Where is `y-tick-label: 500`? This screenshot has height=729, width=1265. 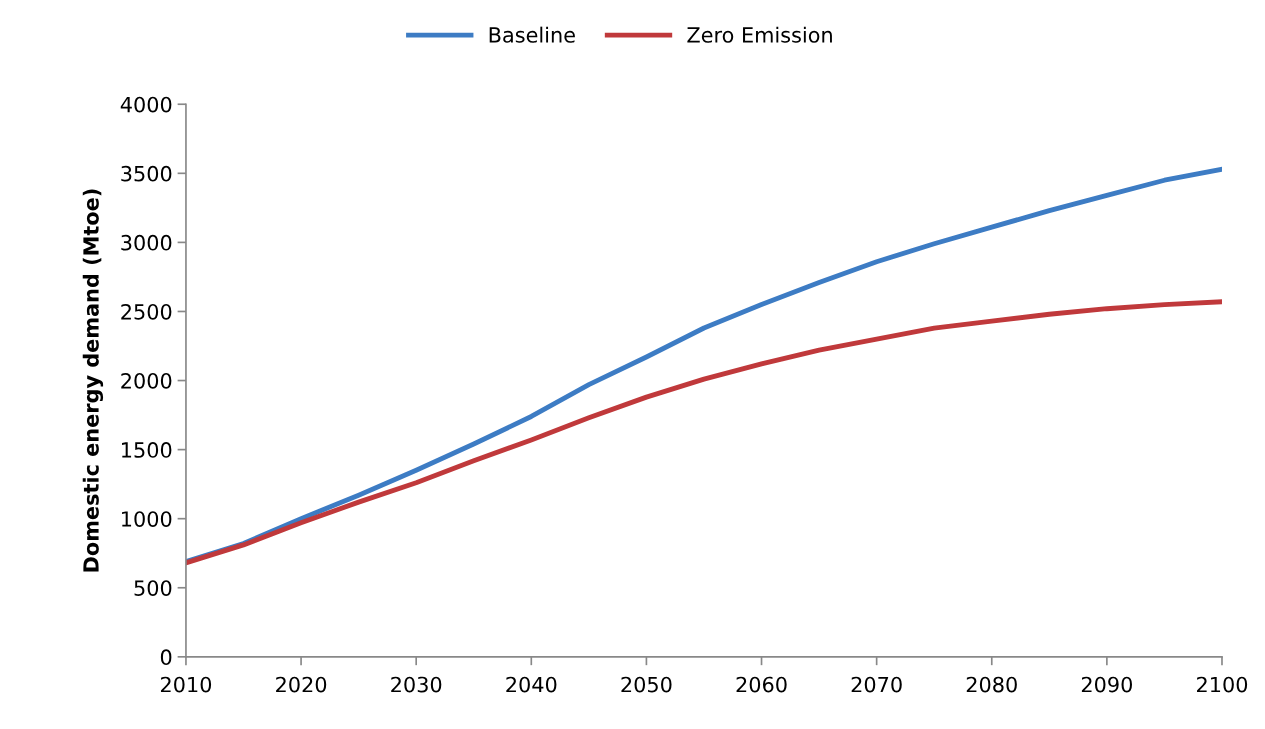
y-tick-label: 500 is located at coordinates (153, 588).